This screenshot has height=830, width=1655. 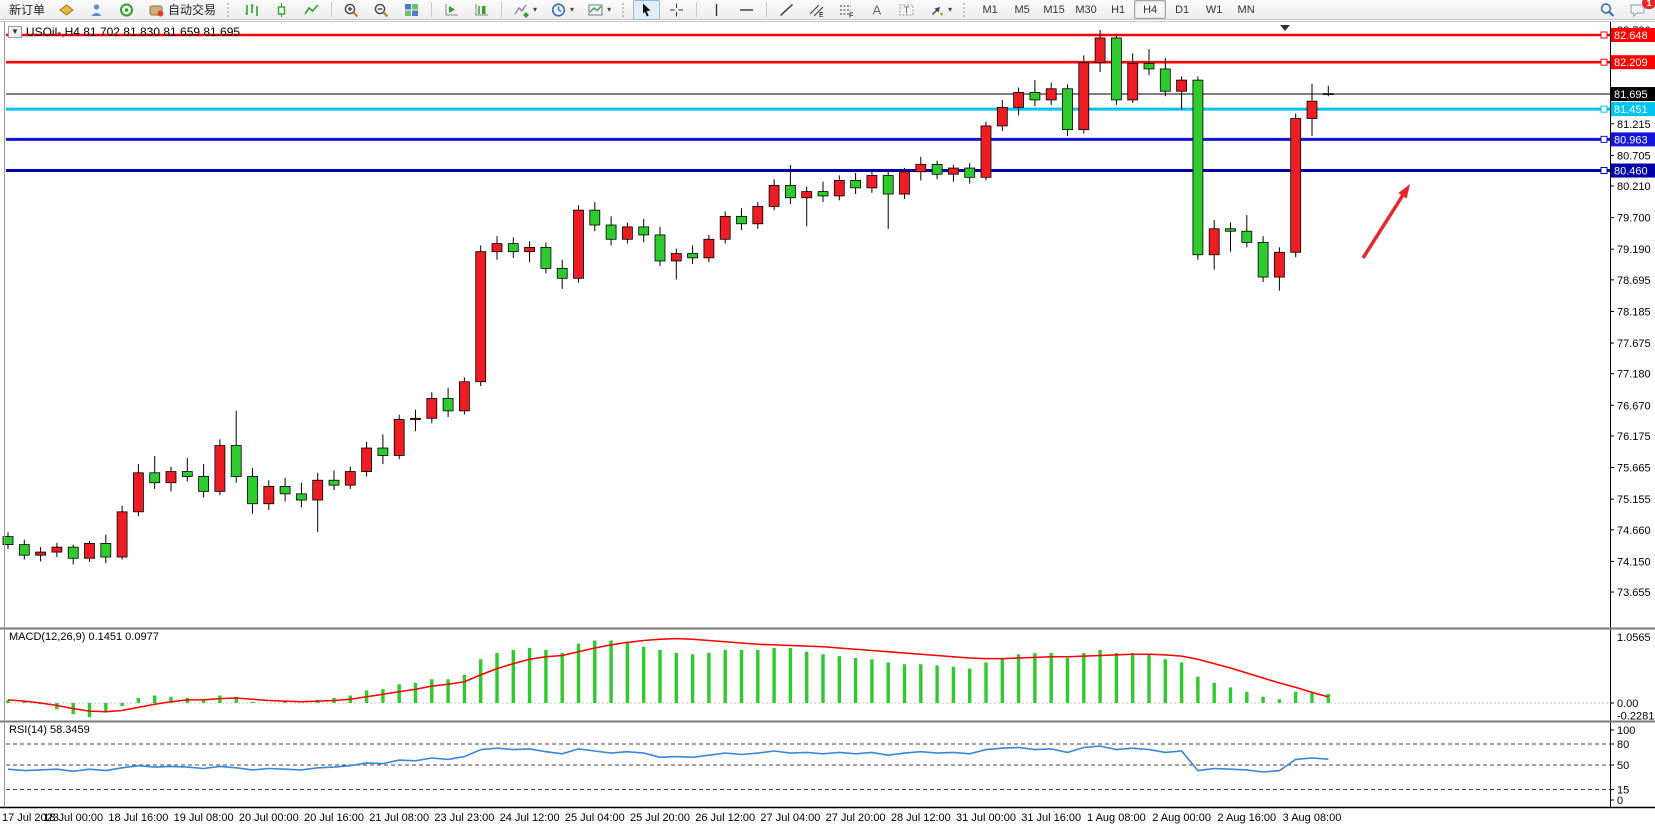 I want to click on chart-shift-icon, so click(x=481, y=10).